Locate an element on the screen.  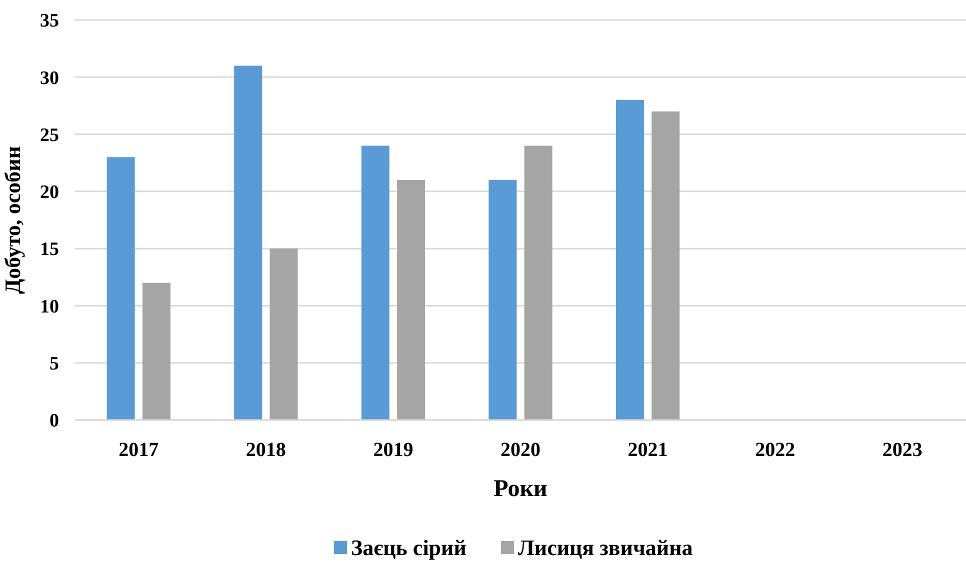
y-tick-label: 35 is located at coordinates (49, 21).